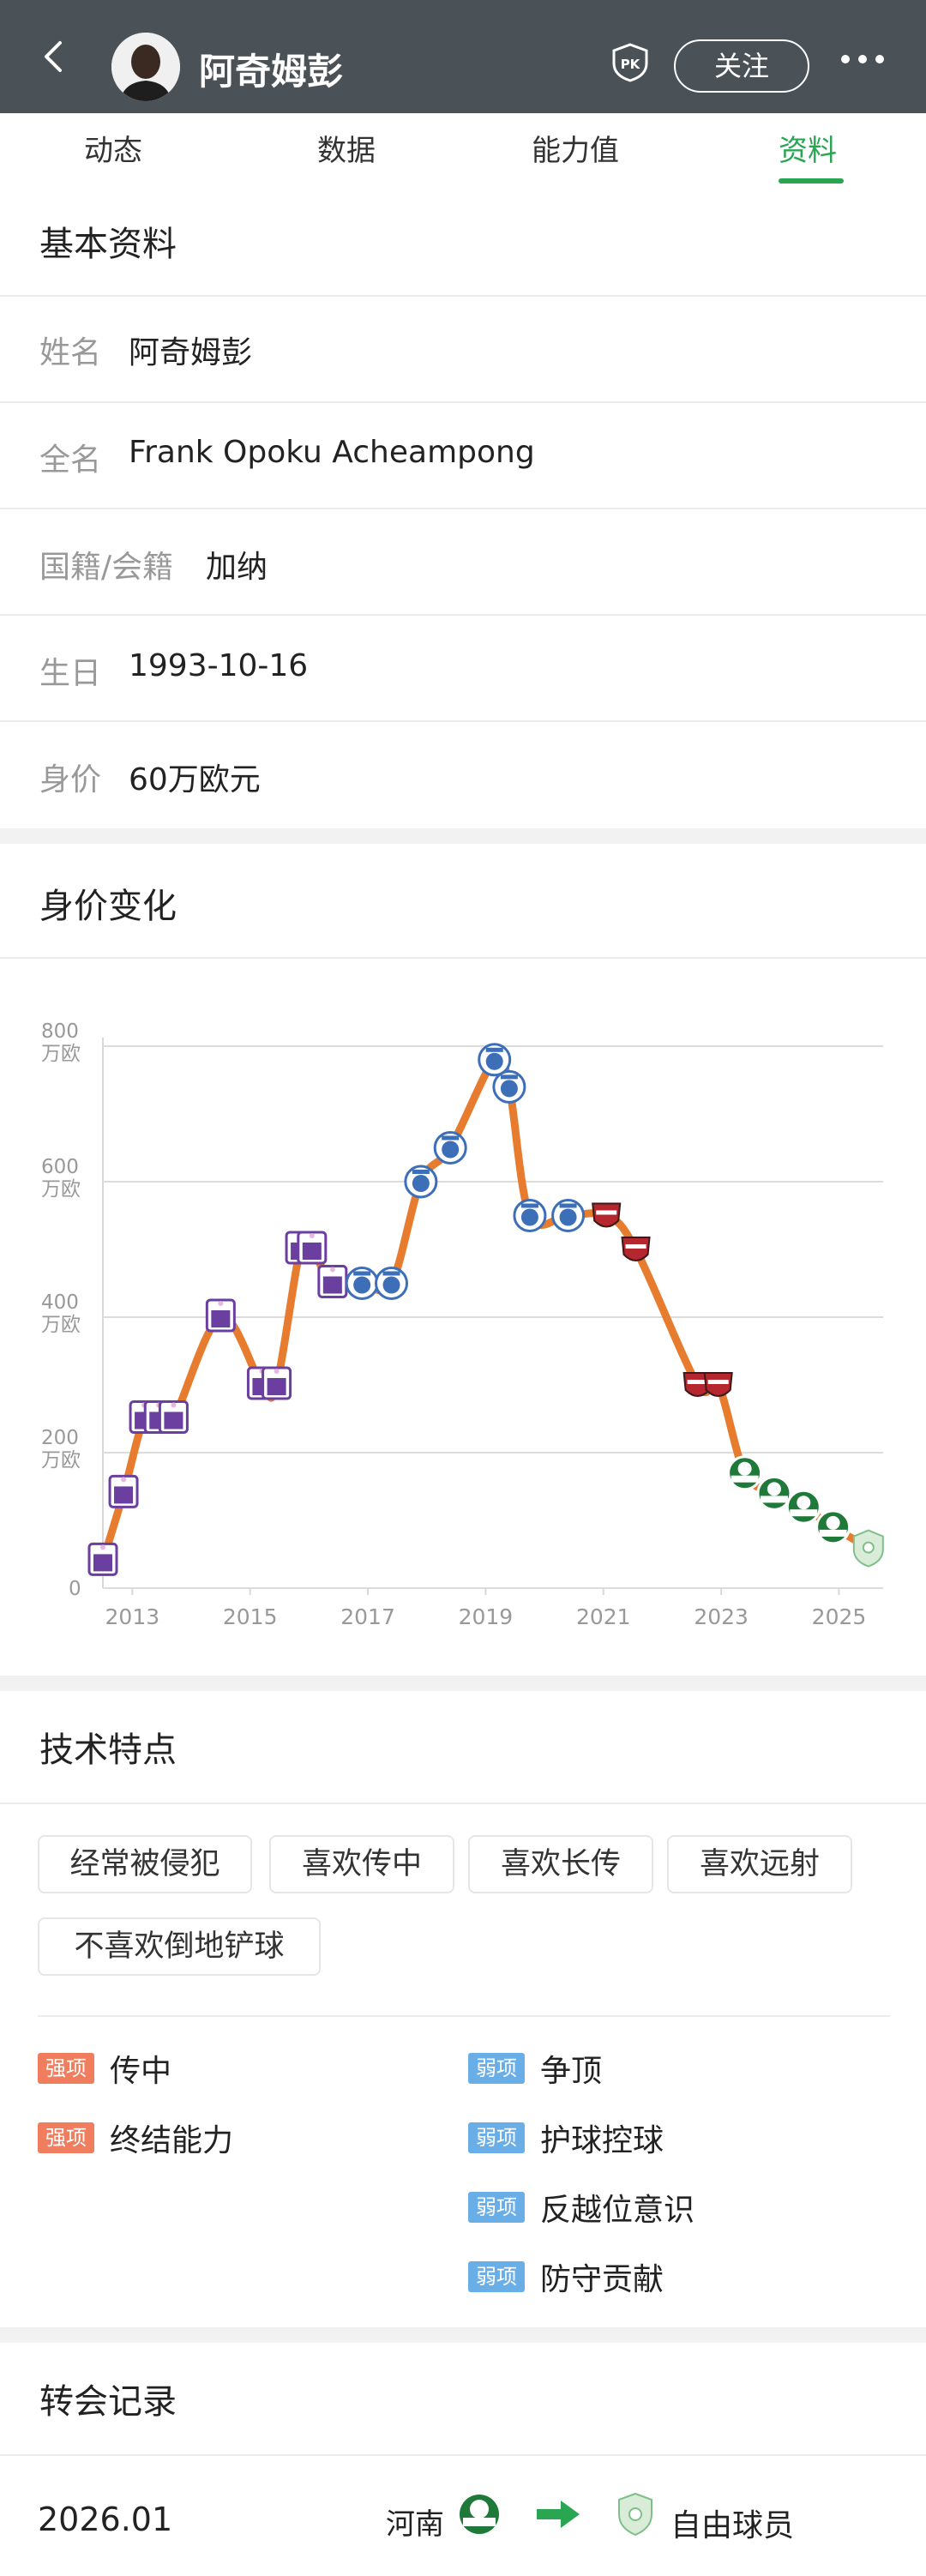 The width and height of the screenshot is (926, 2576). I want to click on transfer-date: 2026.01, so click(105, 2519).